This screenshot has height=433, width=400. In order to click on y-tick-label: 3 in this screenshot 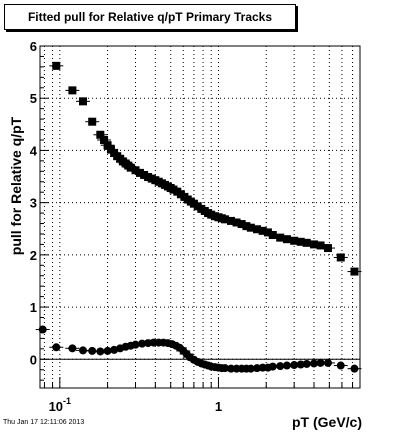, I will do `click(33, 203)`.